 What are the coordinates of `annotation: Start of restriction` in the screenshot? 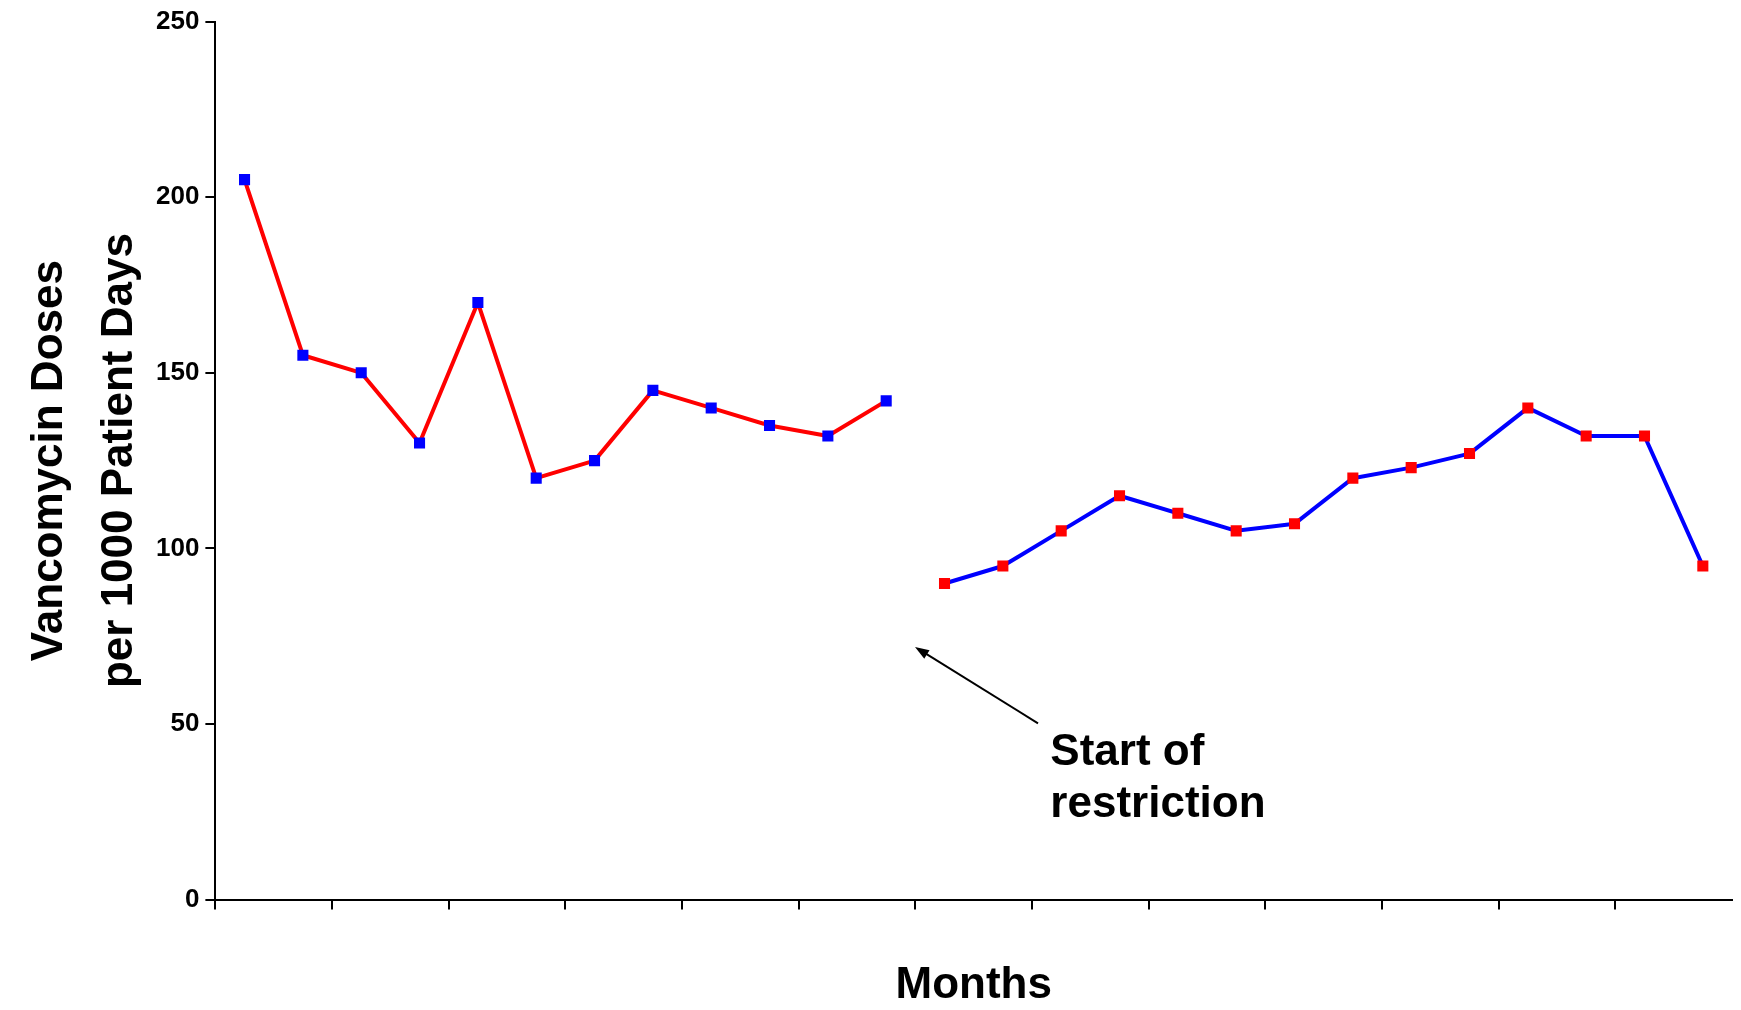 It's located at (1158, 776).